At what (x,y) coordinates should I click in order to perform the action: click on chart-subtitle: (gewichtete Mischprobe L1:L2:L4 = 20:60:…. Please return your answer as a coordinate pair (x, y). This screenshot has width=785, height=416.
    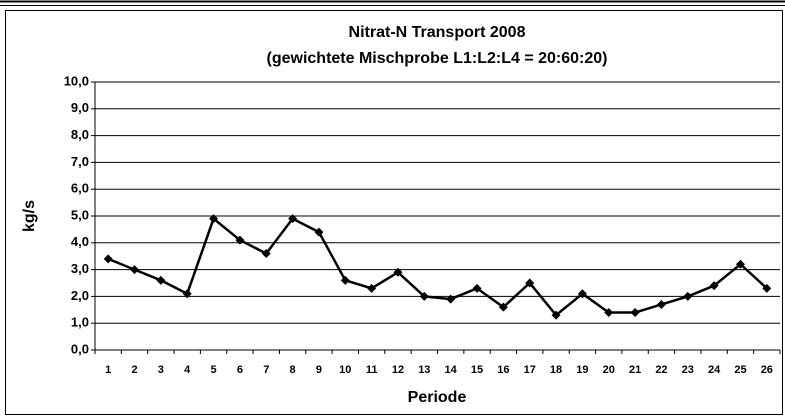
    Looking at the image, I should click on (437, 58).